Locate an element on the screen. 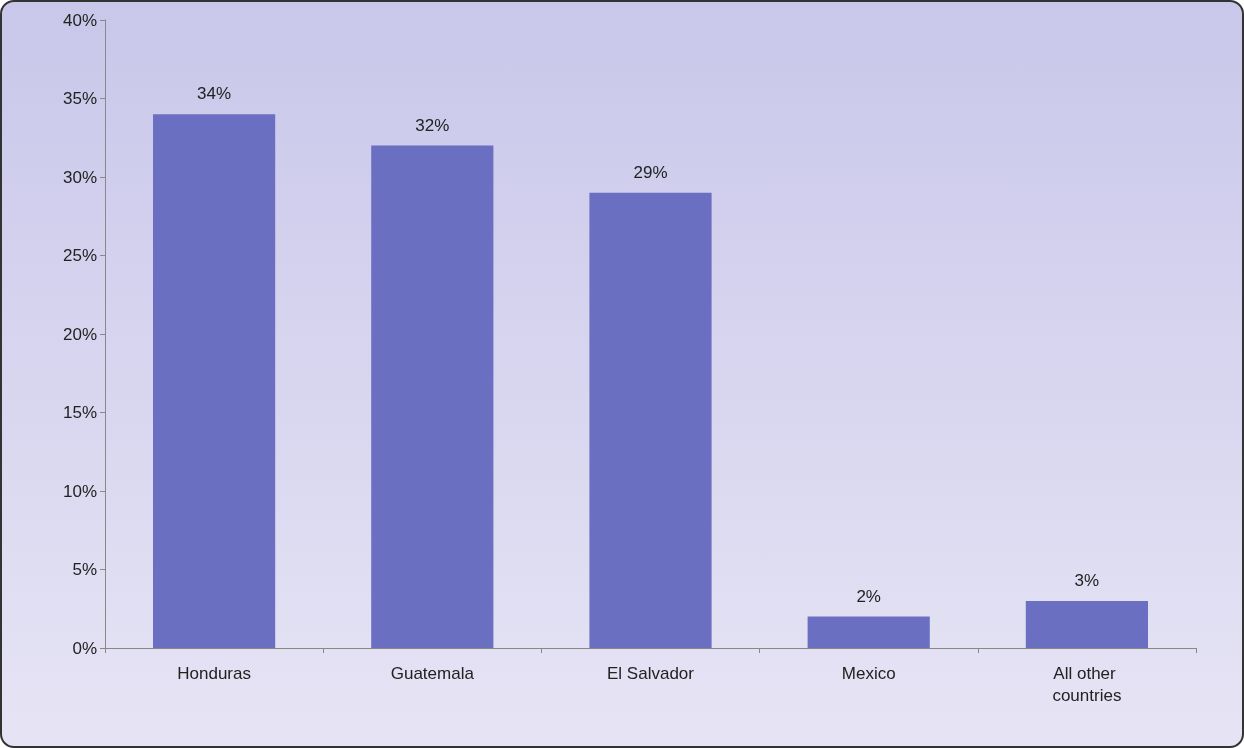  y-tick-label: 35% is located at coordinates (79, 98).